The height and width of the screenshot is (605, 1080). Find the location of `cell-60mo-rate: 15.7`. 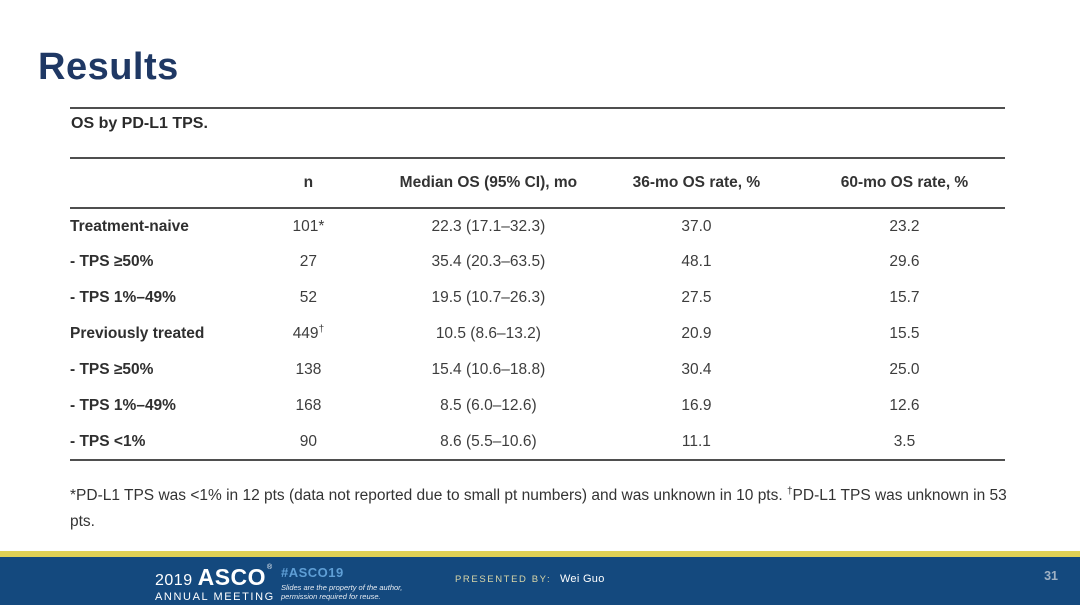

cell-60mo-rate: 15.7 is located at coordinates (904, 297).